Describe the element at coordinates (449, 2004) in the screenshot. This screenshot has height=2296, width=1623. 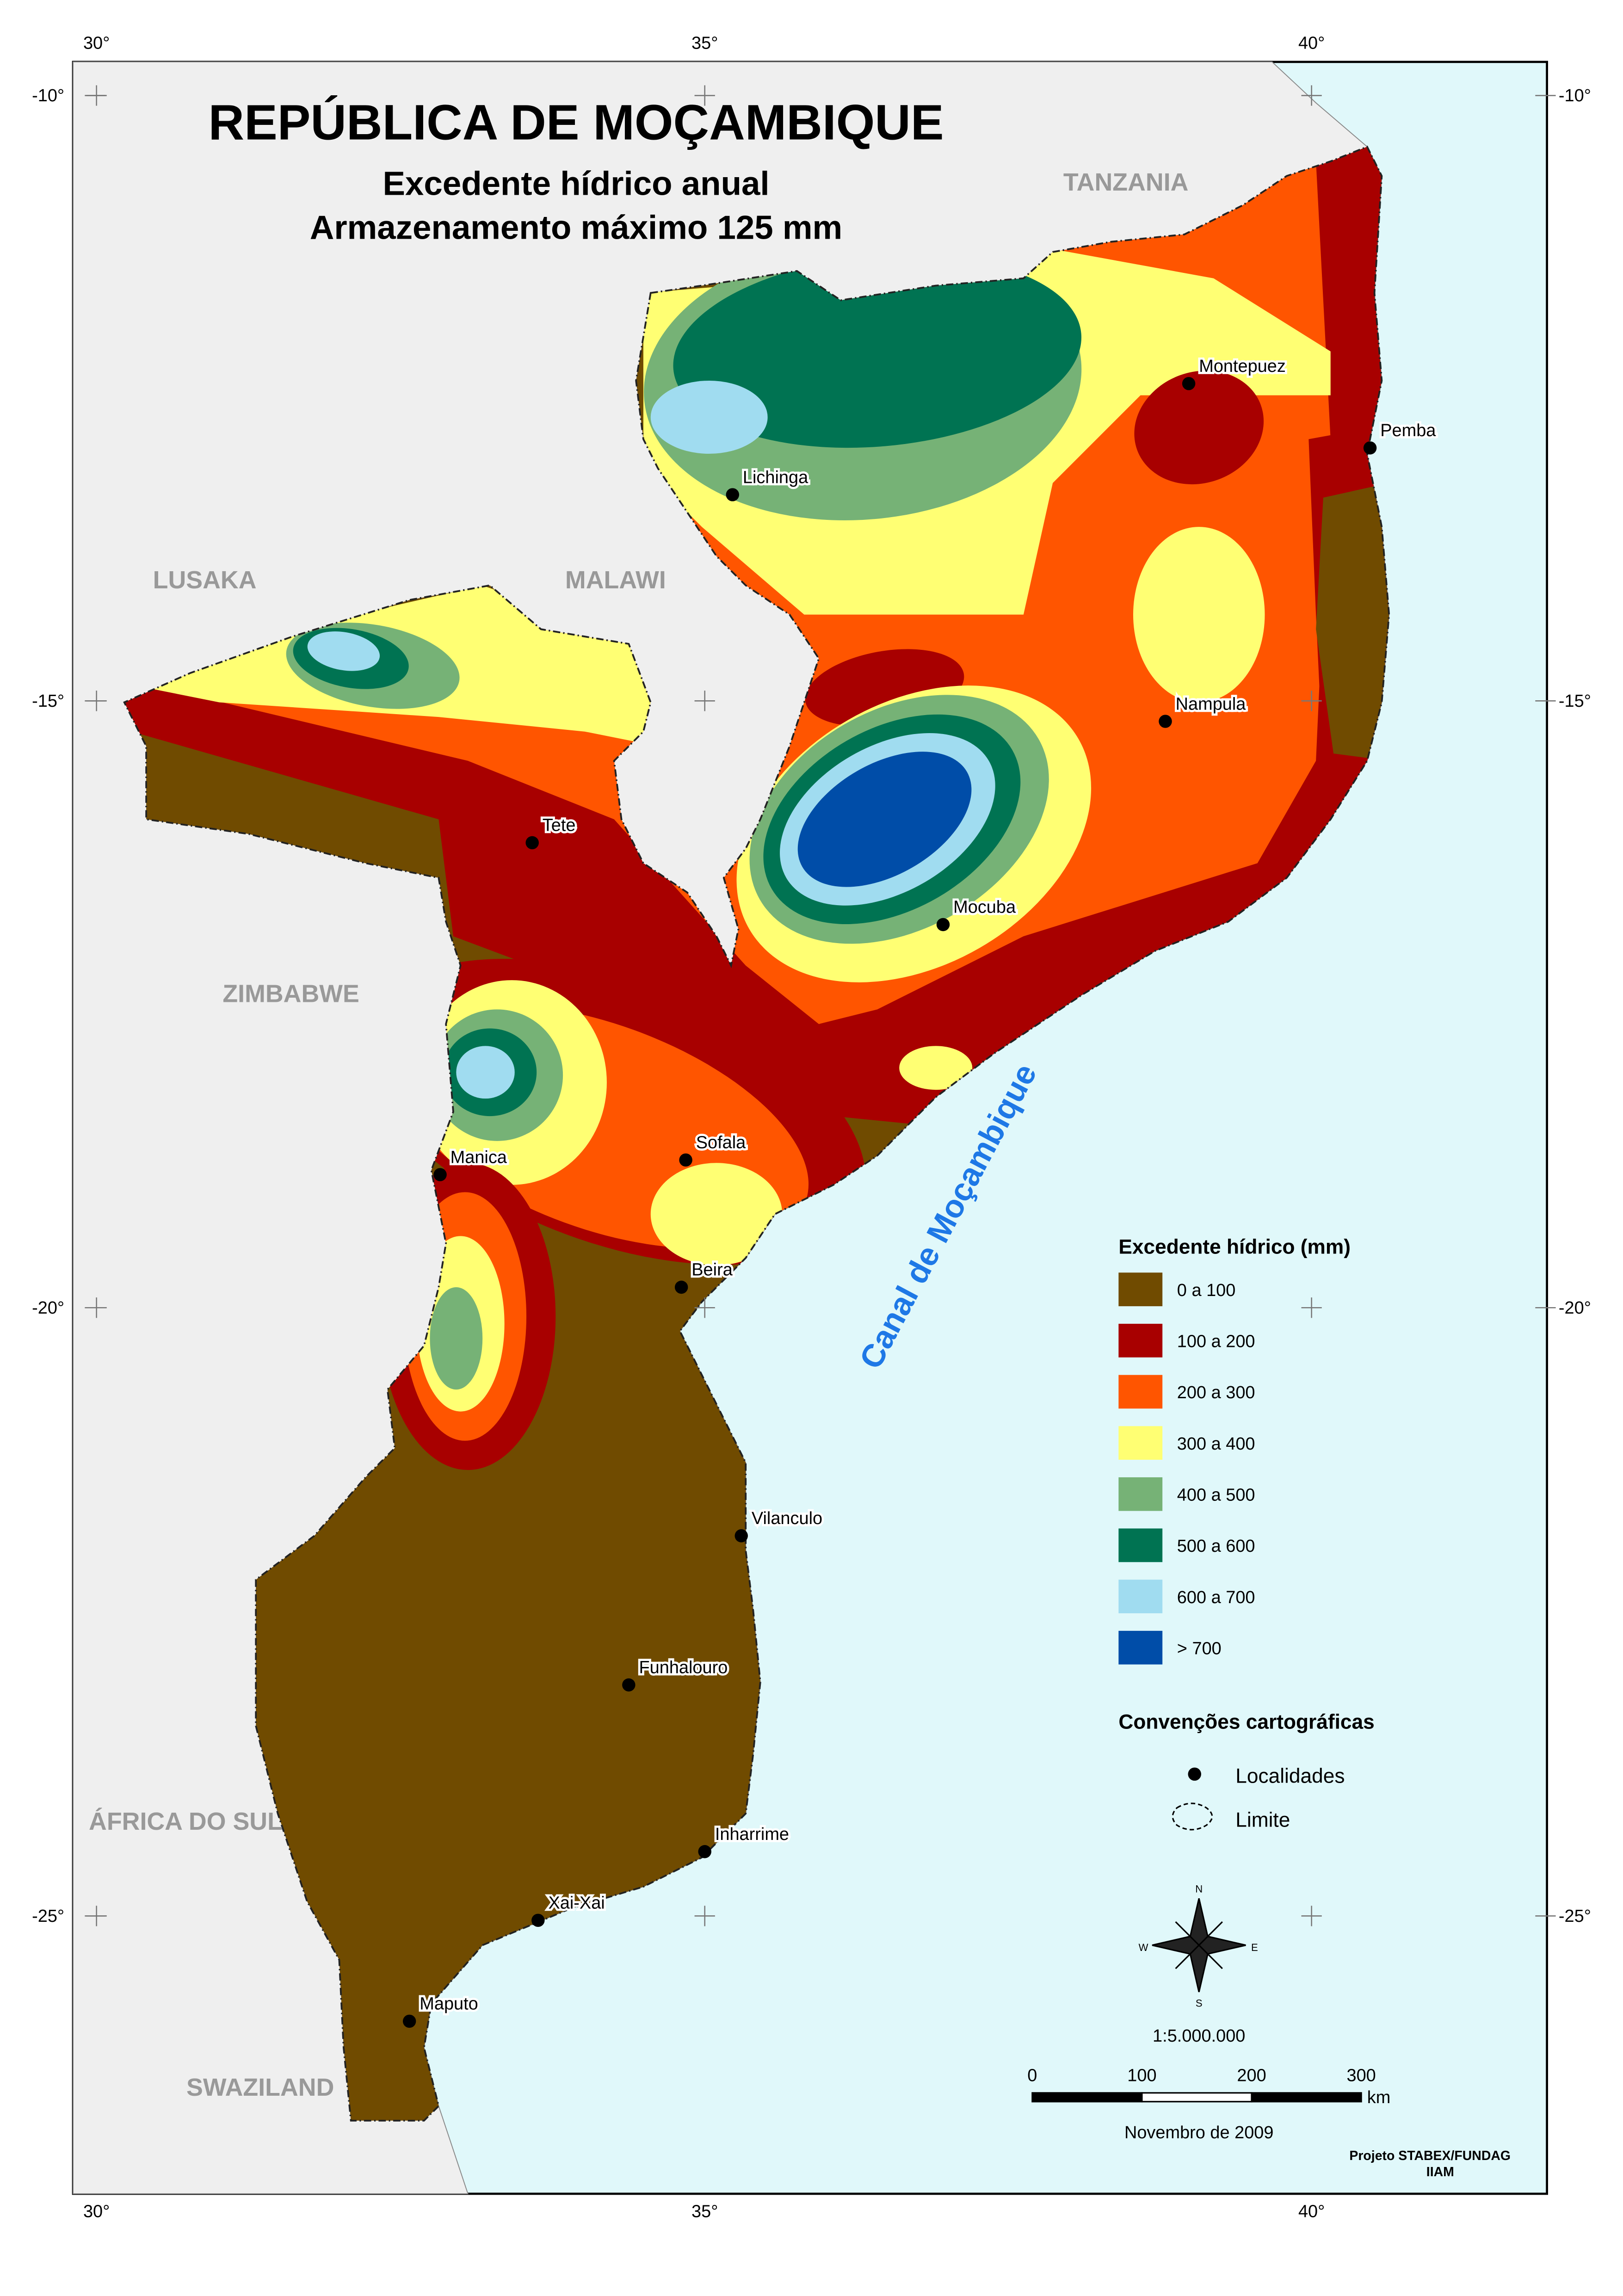
I see `city-label: Maputo` at that location.